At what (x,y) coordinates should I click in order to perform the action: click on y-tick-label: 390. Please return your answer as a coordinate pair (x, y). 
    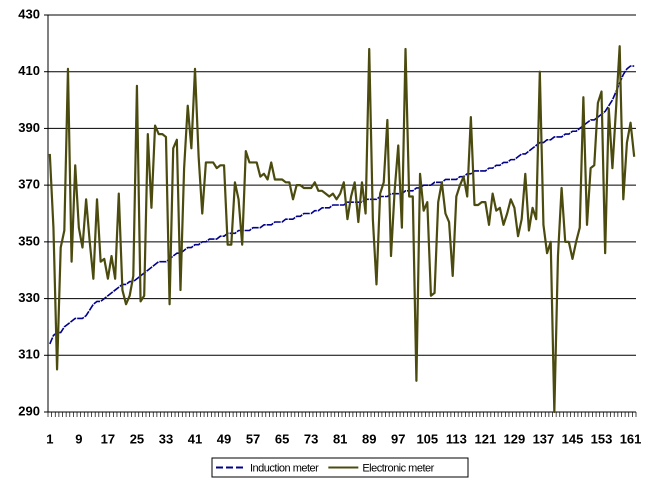
    Looking at the image, I should click on (29, 127).